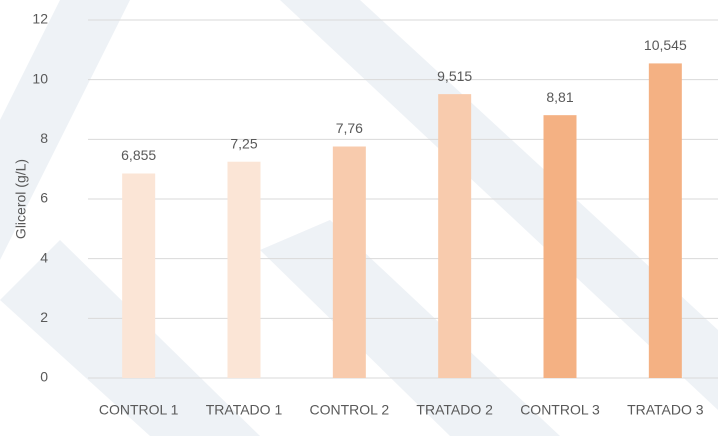 This screenshot has height=436, width=718. What do you see at coordinates (454, 410) in the screenshot?
I see `x-tick-label: TRATADO 2` at bounding box center [454, 410].